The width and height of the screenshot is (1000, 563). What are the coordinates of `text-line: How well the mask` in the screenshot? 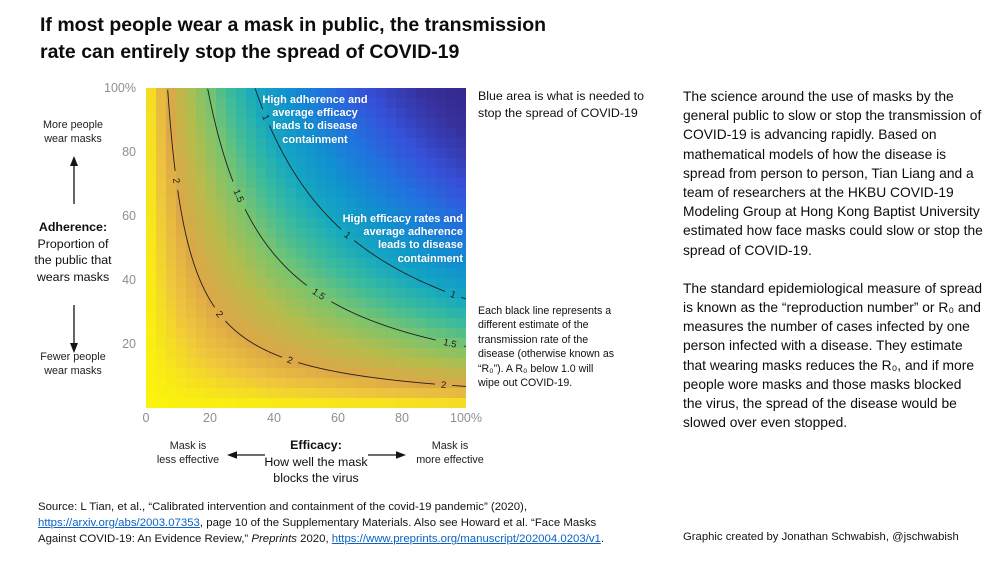 It's located at (316, 461).